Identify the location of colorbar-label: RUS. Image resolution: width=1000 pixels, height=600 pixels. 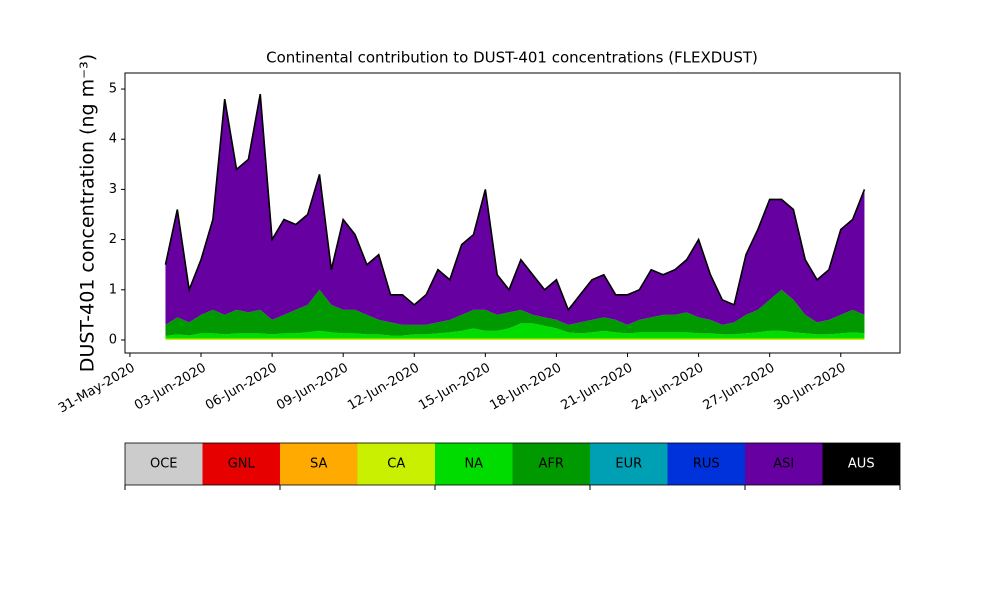
(706, 464).